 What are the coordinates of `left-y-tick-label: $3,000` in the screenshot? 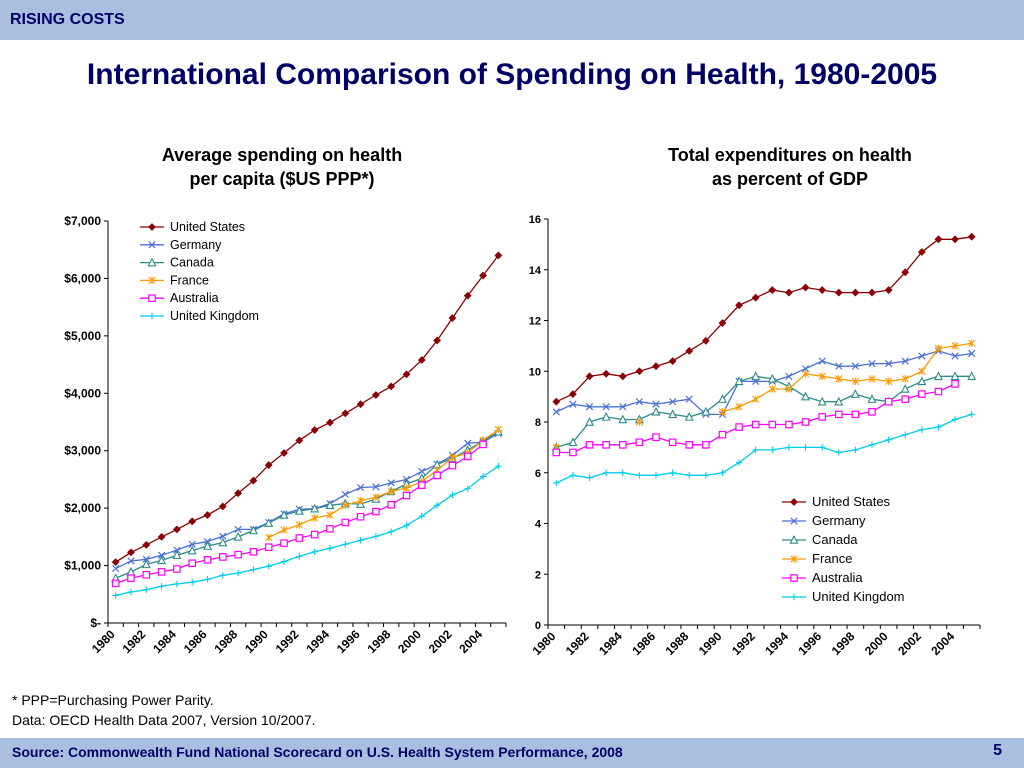 It's located at (82, 451).